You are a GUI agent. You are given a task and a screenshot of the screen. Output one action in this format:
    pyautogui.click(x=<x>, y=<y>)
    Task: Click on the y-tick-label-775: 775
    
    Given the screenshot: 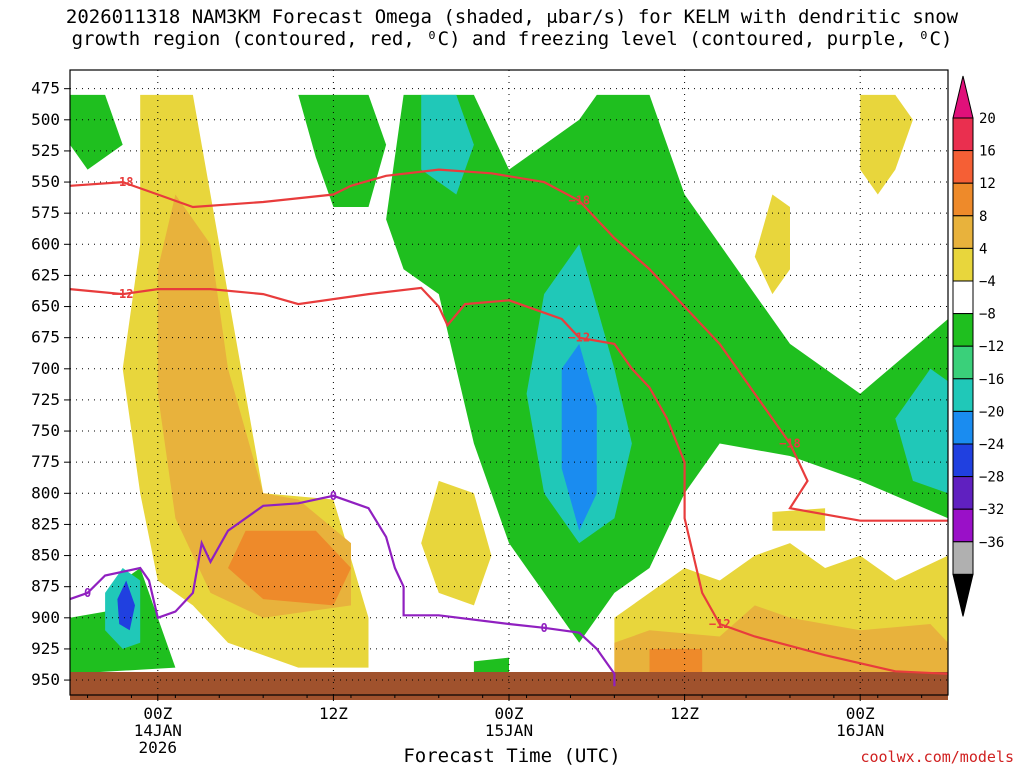 What is the action you would take?
    pyautogui.click(x=45, y=461)
    